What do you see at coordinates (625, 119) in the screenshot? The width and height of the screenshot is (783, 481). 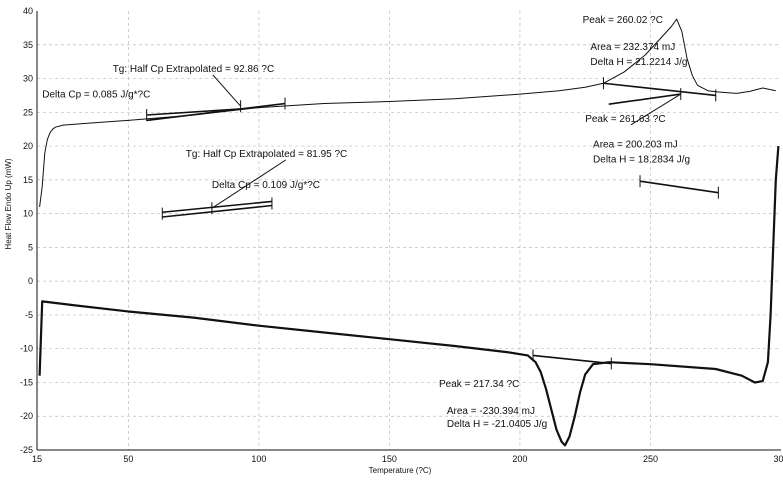 I see `annotation-text: Peak = 261.63 ?C` at bounding box center [625, 119].